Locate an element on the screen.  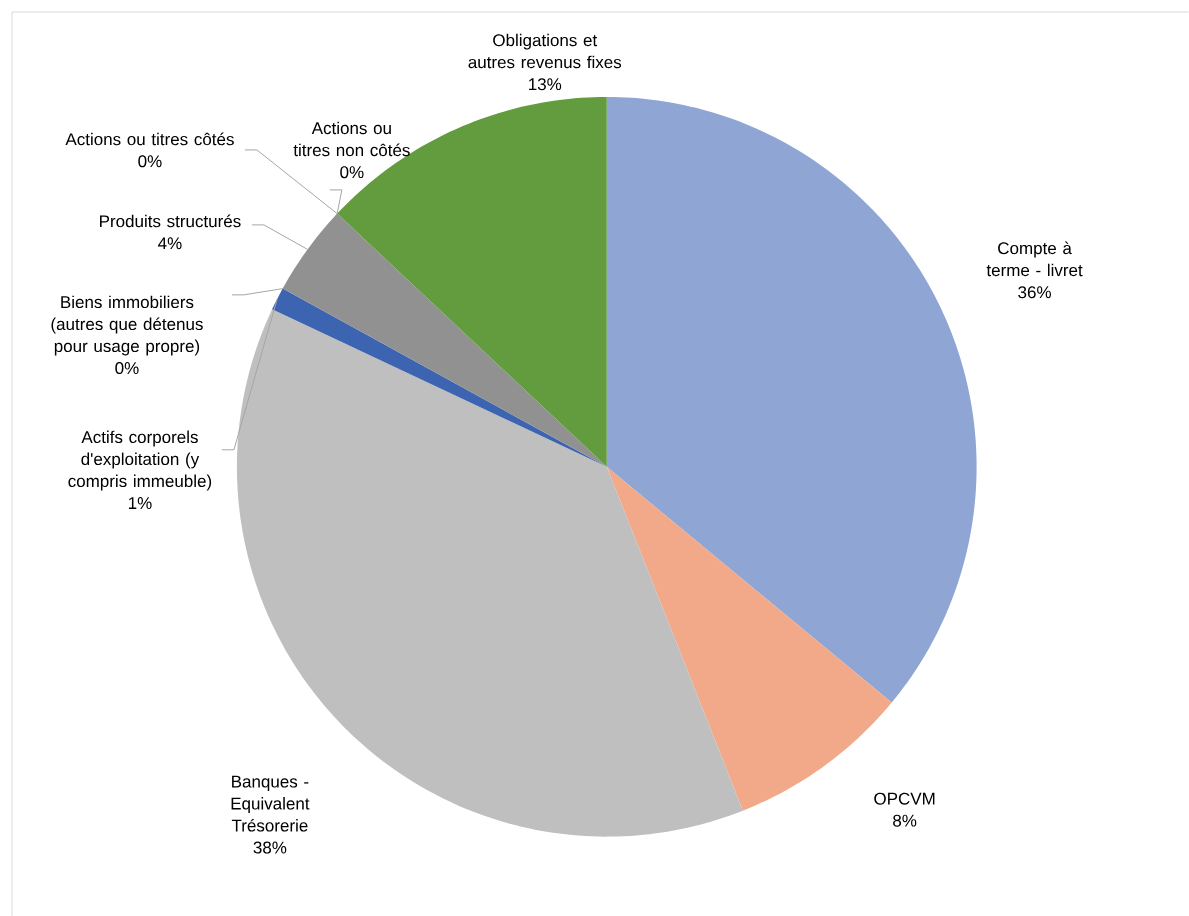
slice-label: Compte à terme - livret is located at coordinates (1034, 259).